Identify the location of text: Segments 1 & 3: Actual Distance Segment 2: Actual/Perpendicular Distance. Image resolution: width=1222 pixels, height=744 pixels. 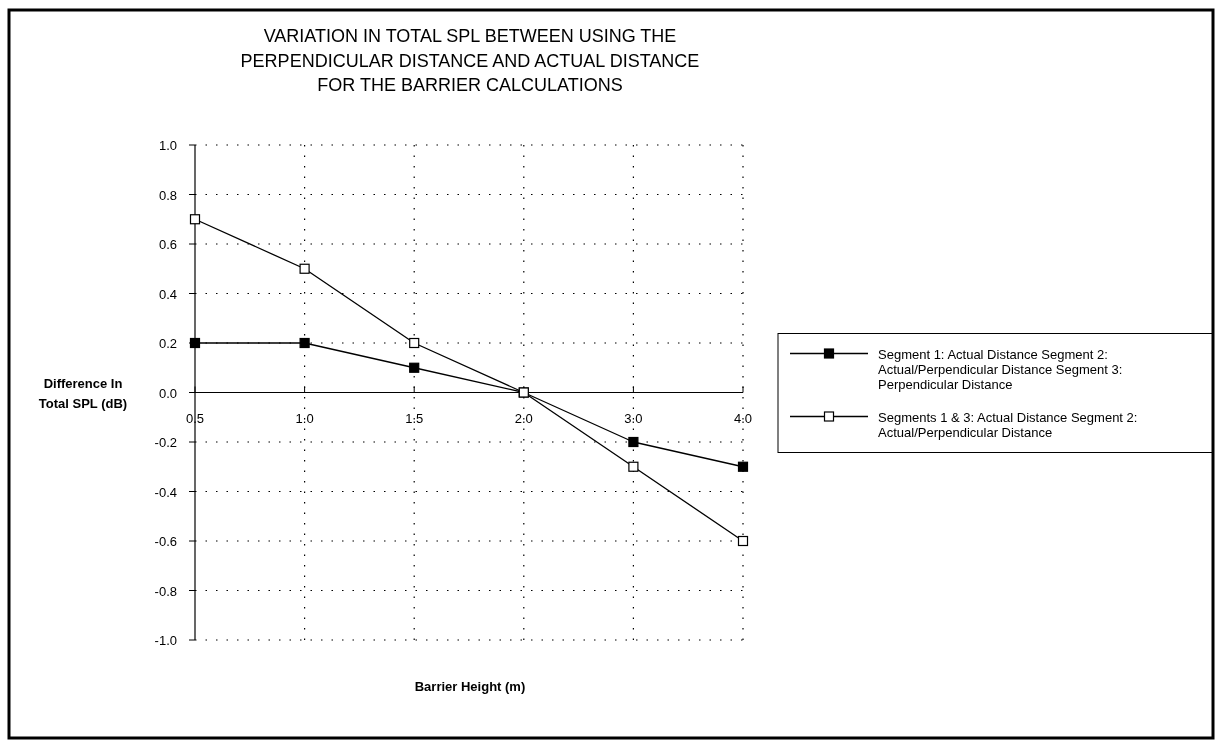
(1008, 424).